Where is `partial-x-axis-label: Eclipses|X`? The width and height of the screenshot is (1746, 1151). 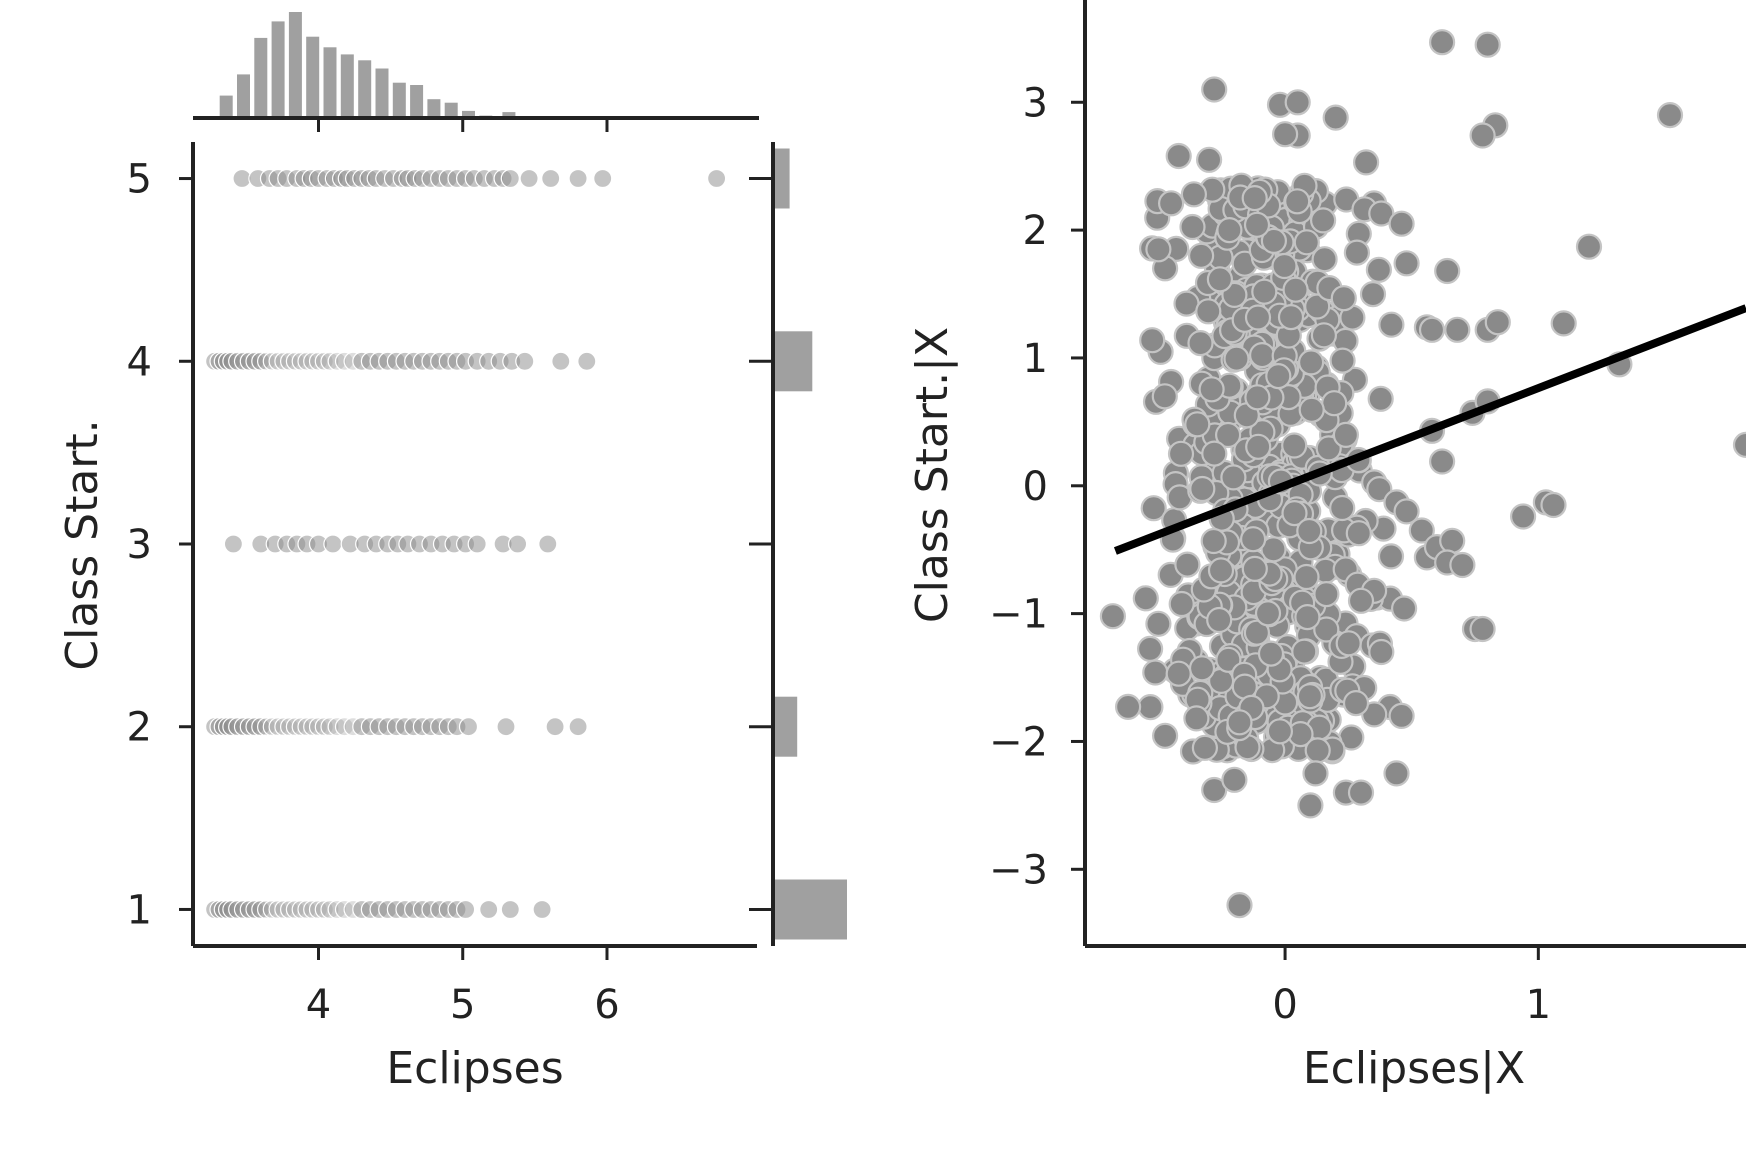
partial-x-axis-label: Eclipses|X is located at coordinates (1414, 1068).